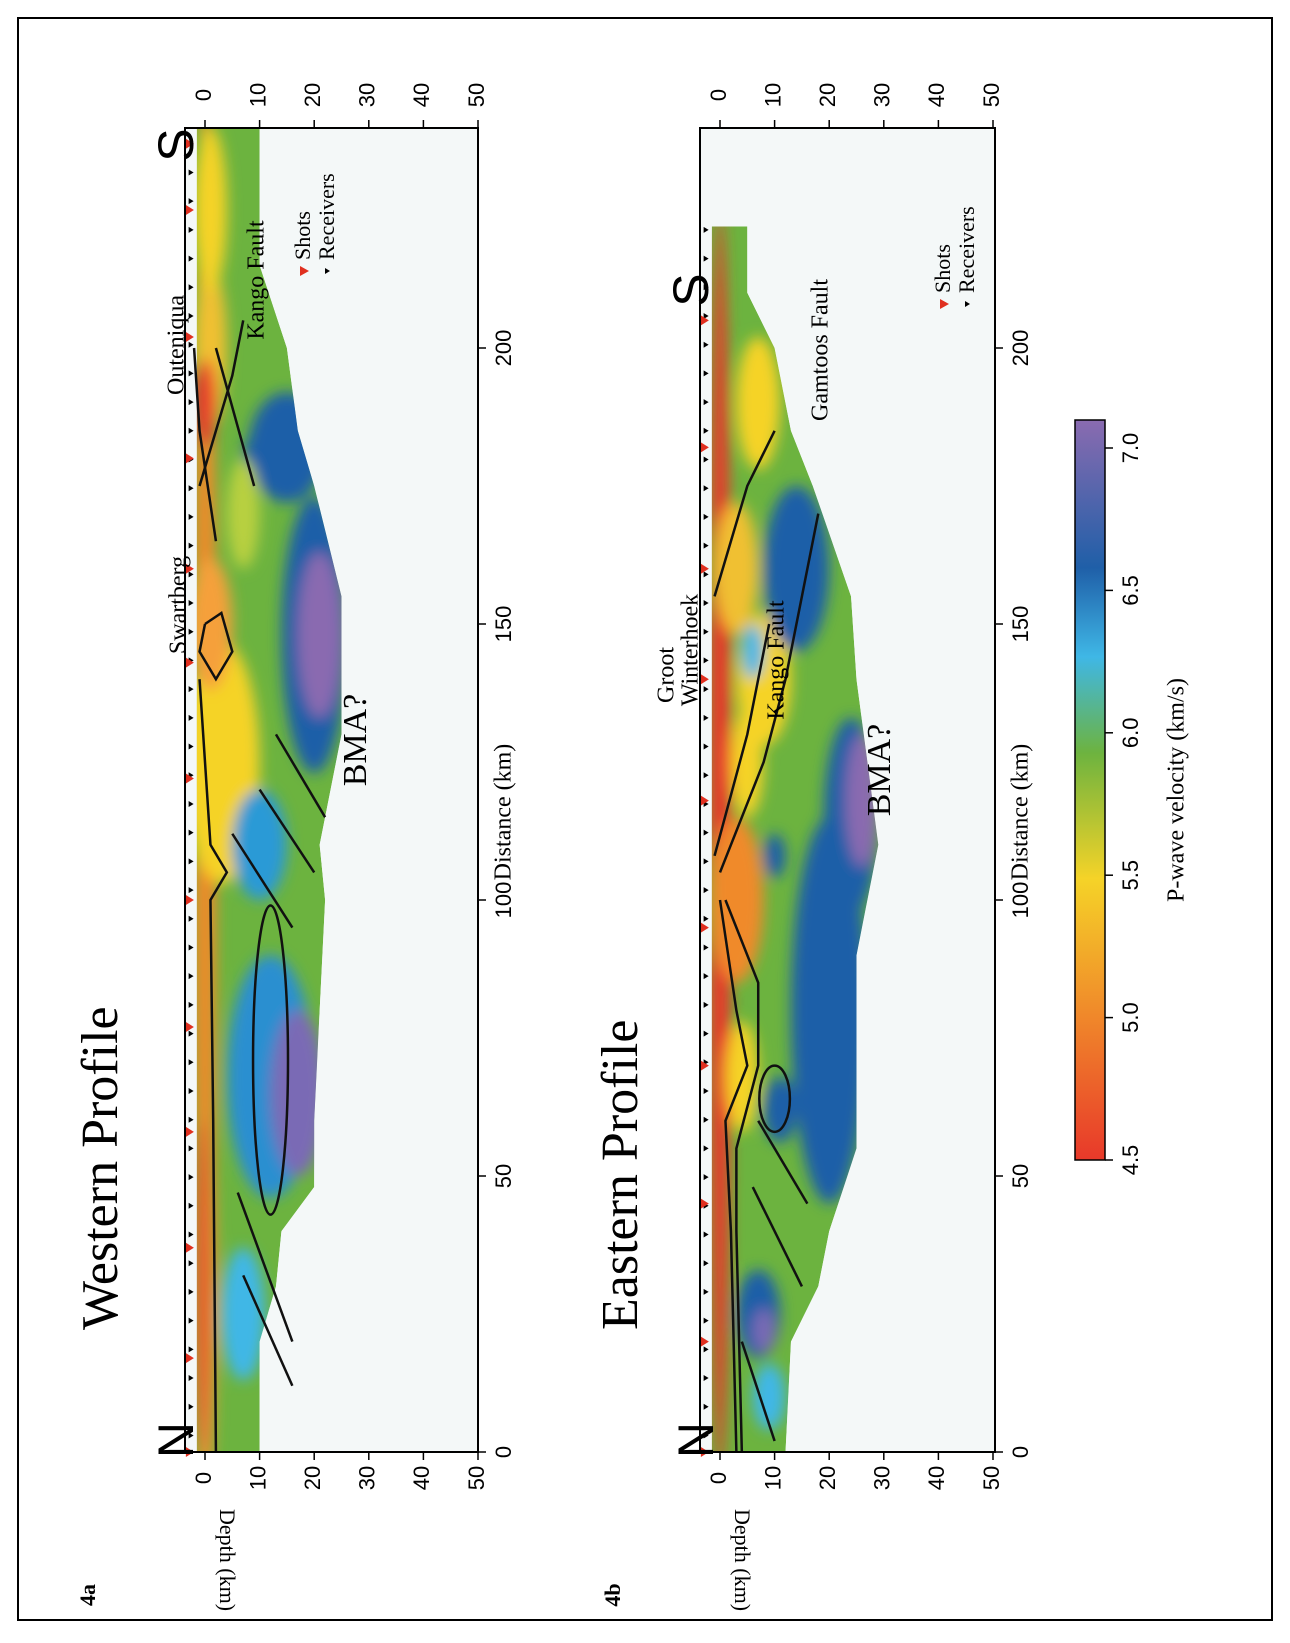 The image size is (1290, 1643). Describe the element at coordinates (367, 95) in the screenshot. I see `y-tick-label-right: 30` at that location.